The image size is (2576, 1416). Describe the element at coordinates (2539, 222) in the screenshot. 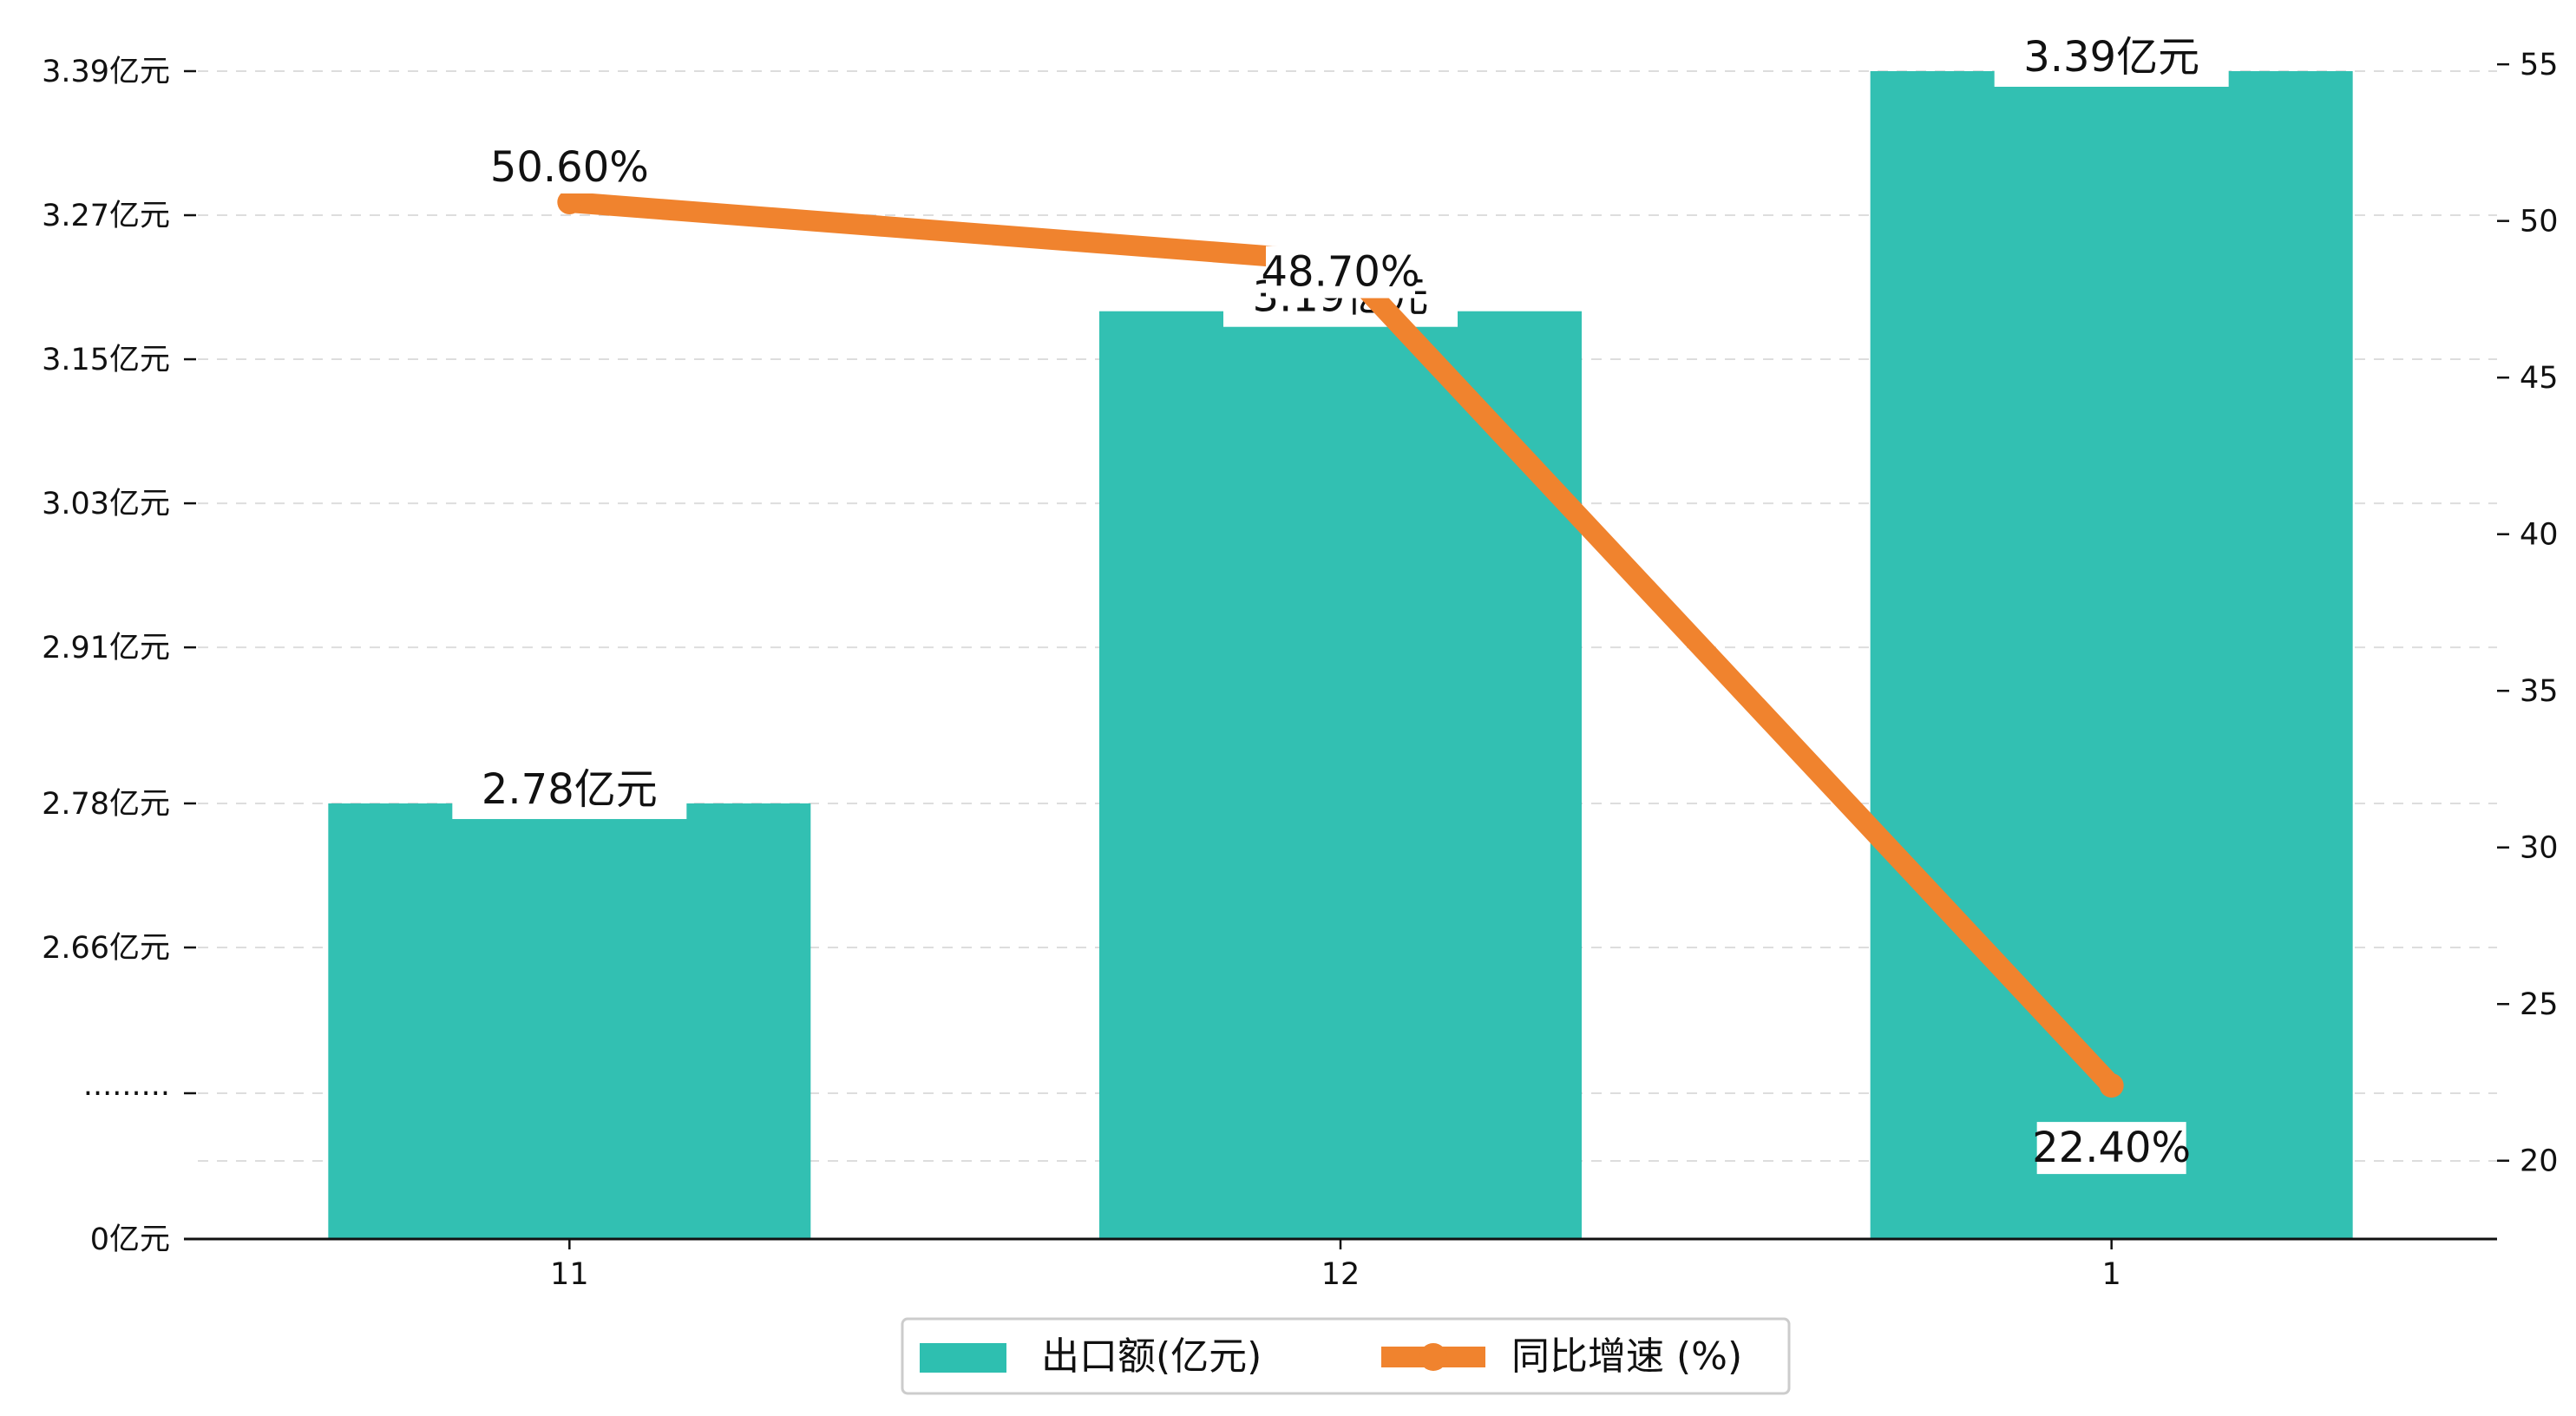

I see `right-tick-label: 50` at that location.